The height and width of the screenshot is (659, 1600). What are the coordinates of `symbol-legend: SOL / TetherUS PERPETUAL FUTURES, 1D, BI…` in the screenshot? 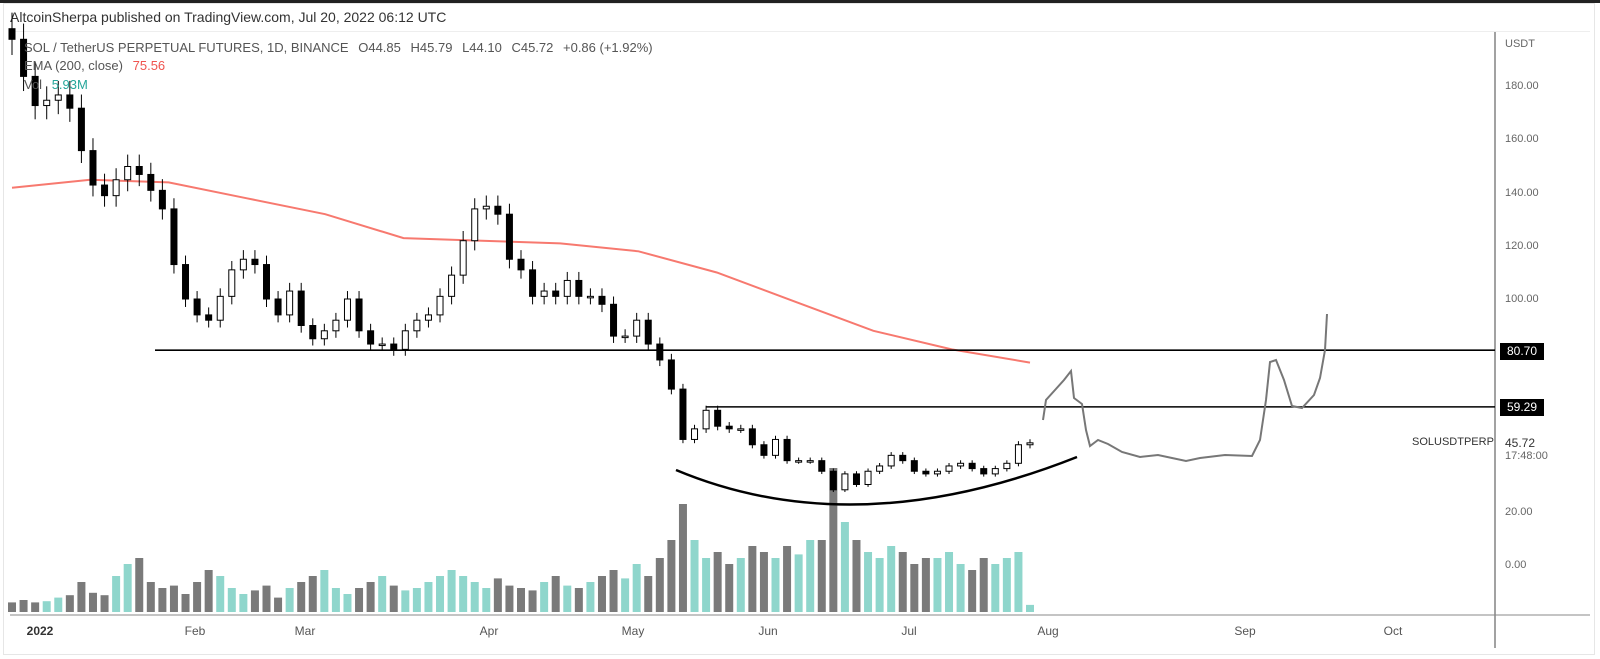 It's located at (341, 47).